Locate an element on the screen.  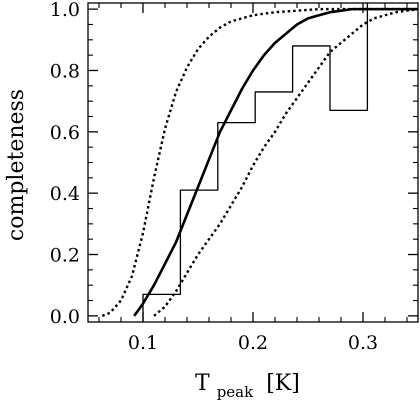
y-axis-label: completeness is located at coordinates (16, 165).